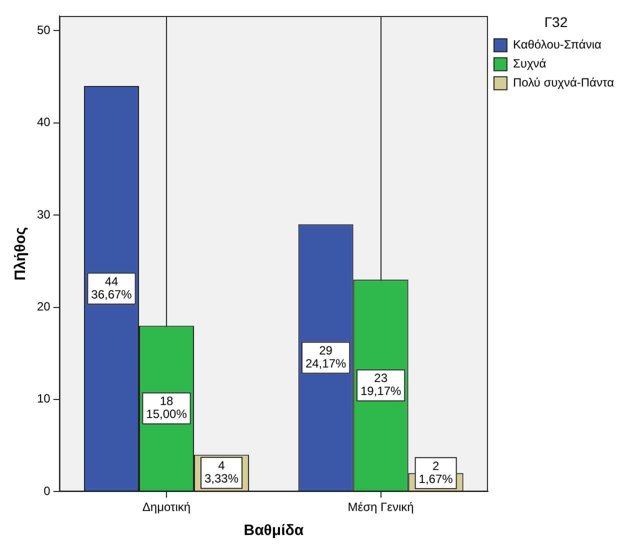  Describe the element at coordinates (221, 472) in the screenshot. I see `data-label: 4 3,33%` at that location.